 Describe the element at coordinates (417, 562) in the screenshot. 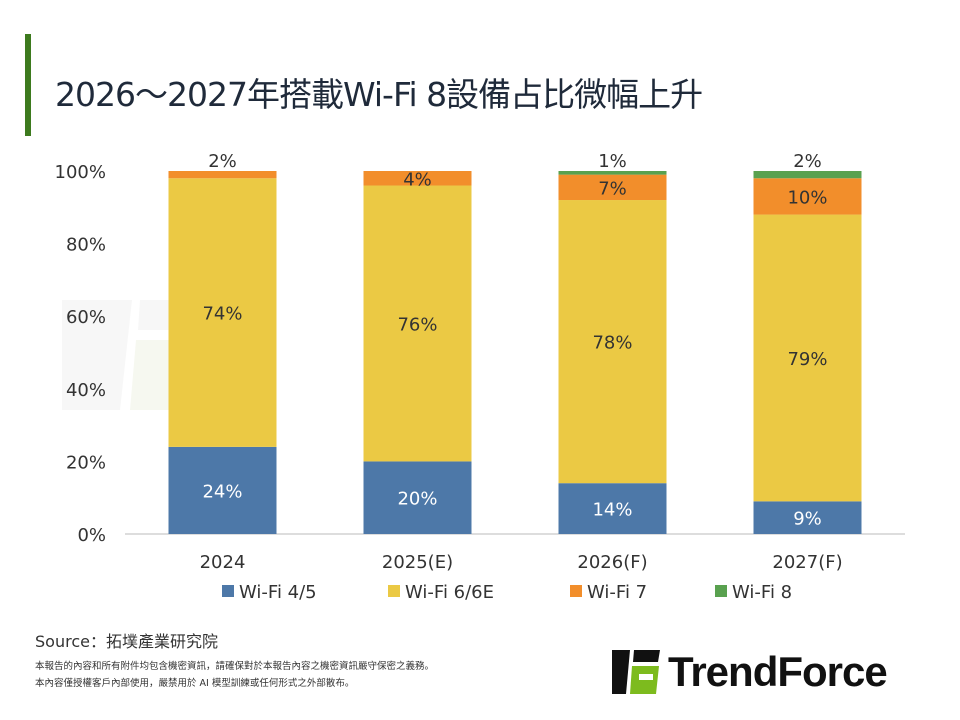

I see `x-tick-label: 2025(E)` at that location.